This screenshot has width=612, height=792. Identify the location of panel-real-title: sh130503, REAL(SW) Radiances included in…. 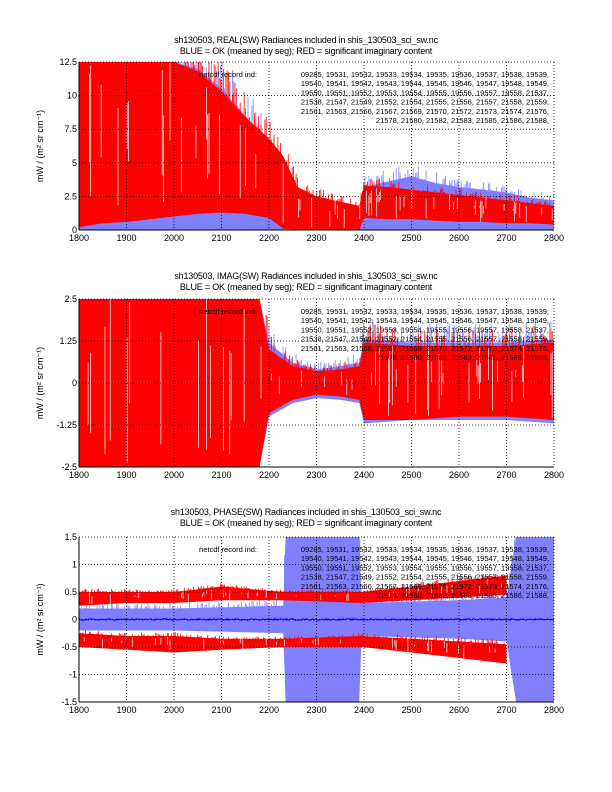
(306, 40).